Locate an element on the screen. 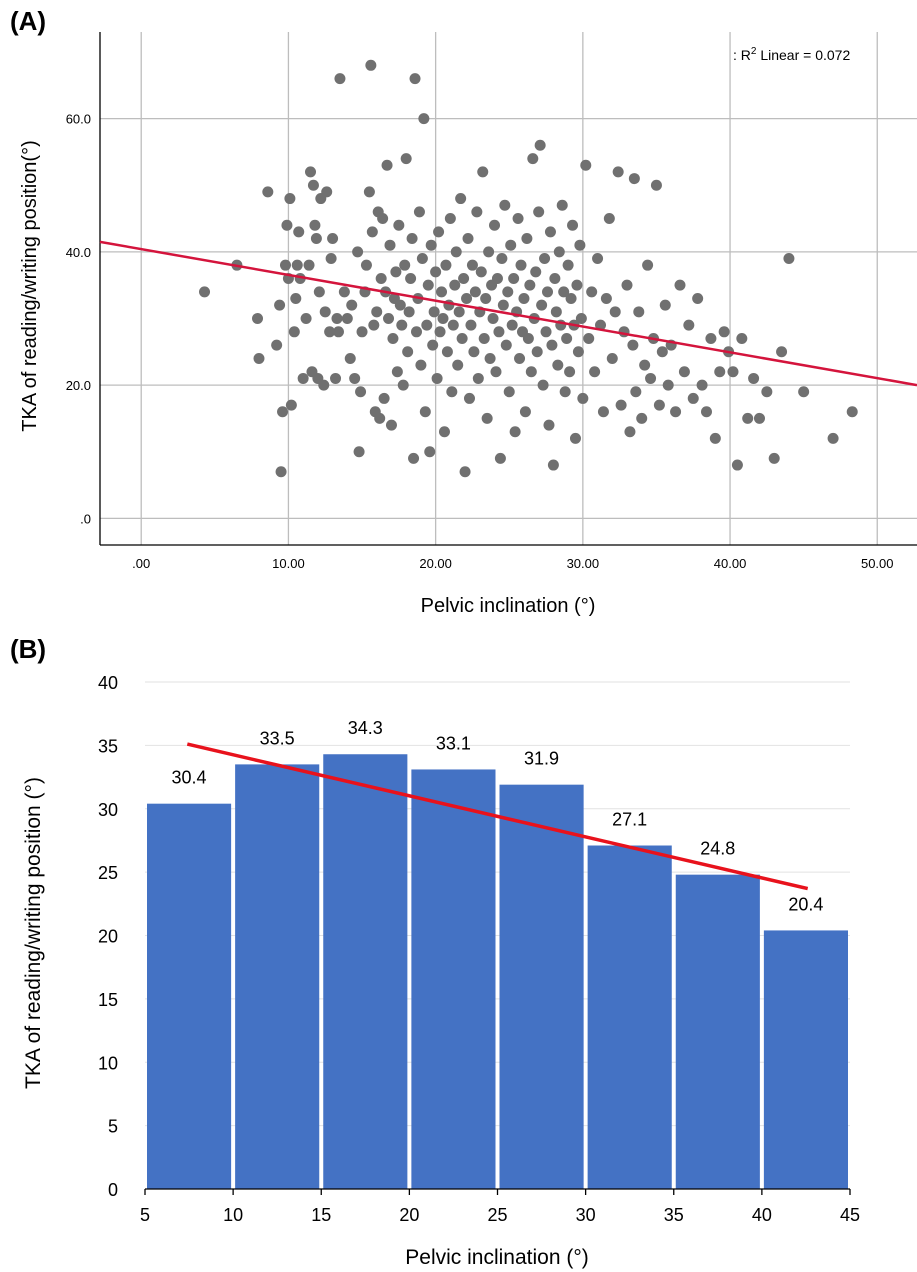 This screenshot has width=917, height=1272. y-tick-label: 20.0 is located at coordinates (78, 385).